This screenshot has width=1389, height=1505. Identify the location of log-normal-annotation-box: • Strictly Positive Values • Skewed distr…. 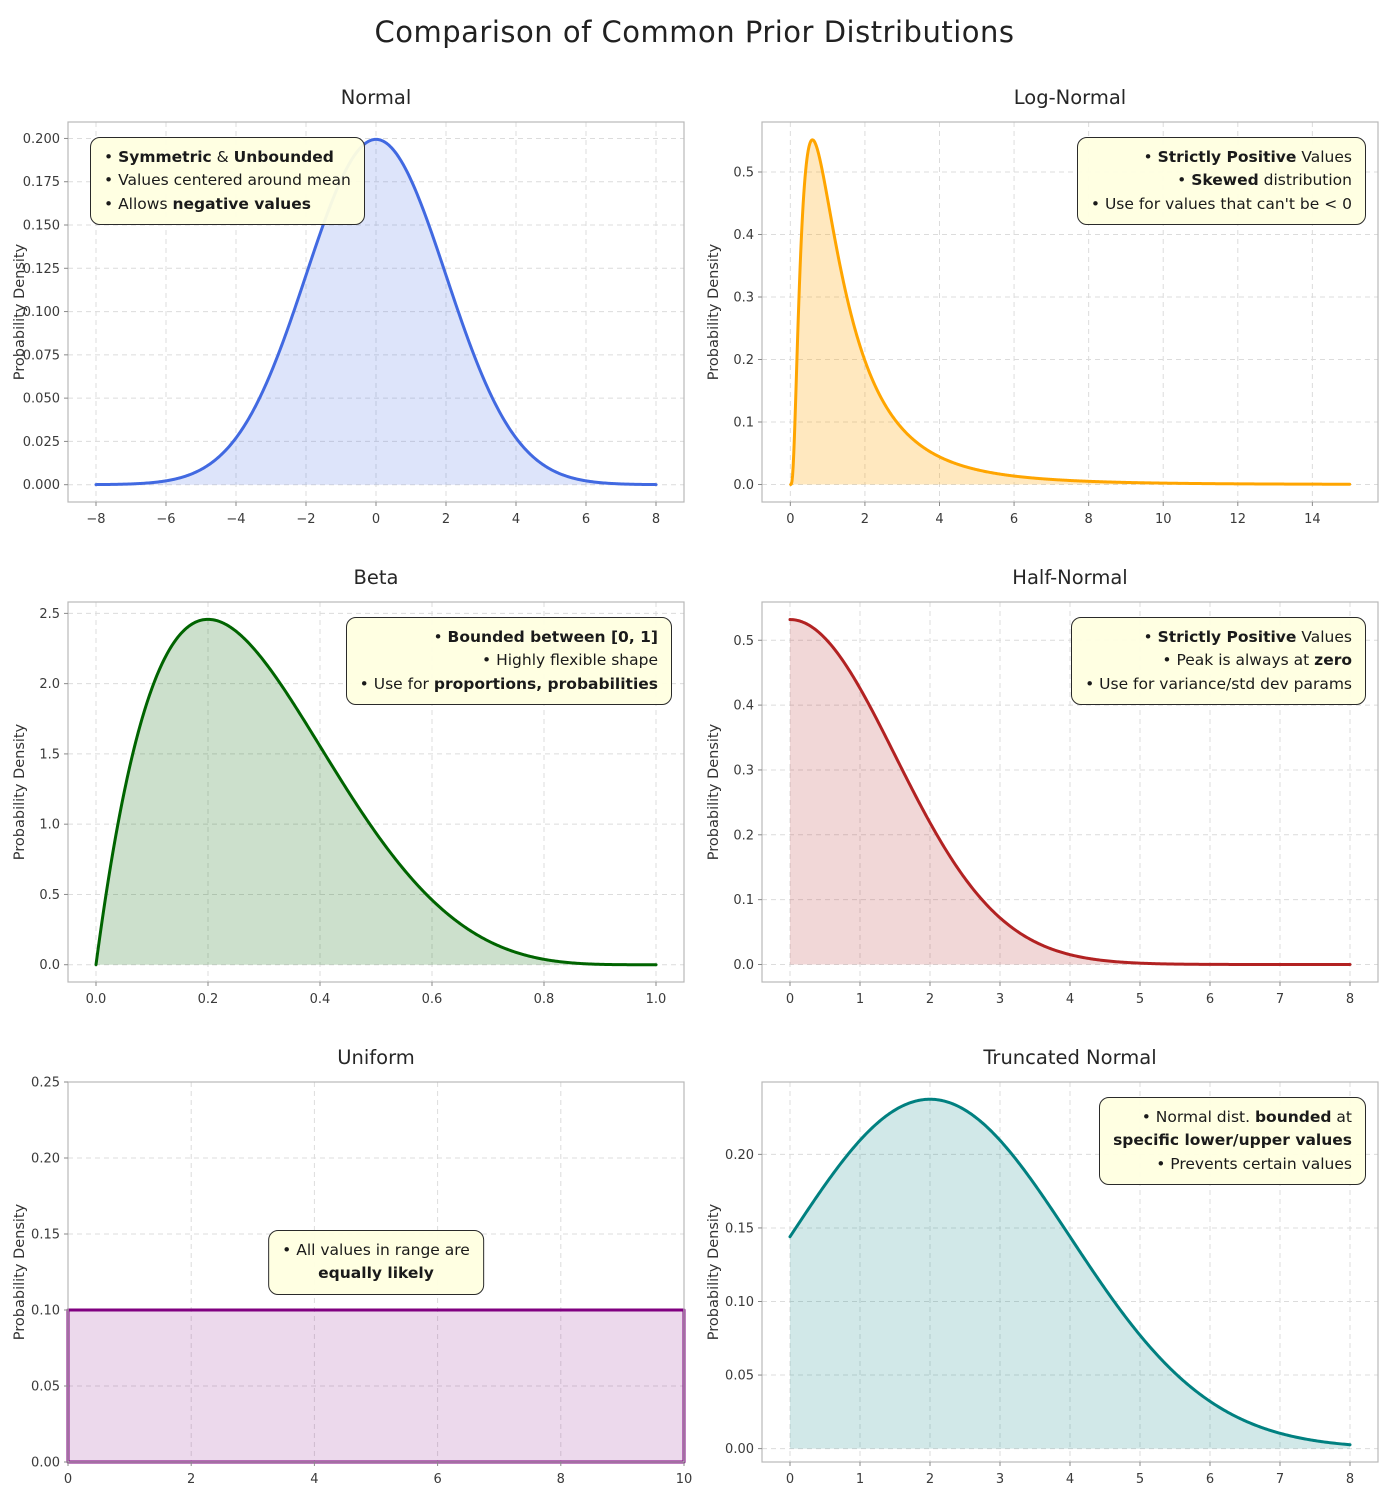
(1221, 181).